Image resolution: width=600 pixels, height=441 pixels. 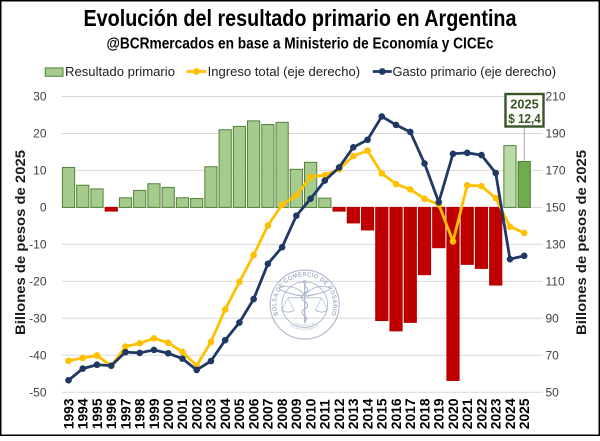 I want to click on svg-text: 2002, so click(x=197, y=413).